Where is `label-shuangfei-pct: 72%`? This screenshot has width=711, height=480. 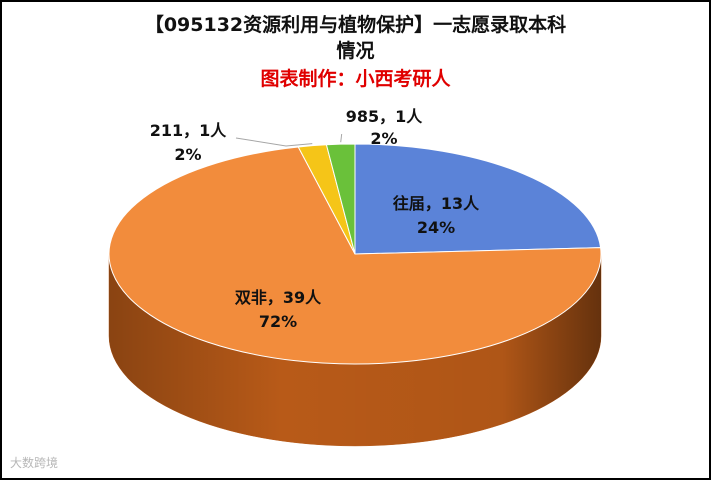
label-shuangfei-pct: 72% is located at coordinates (278, 321).